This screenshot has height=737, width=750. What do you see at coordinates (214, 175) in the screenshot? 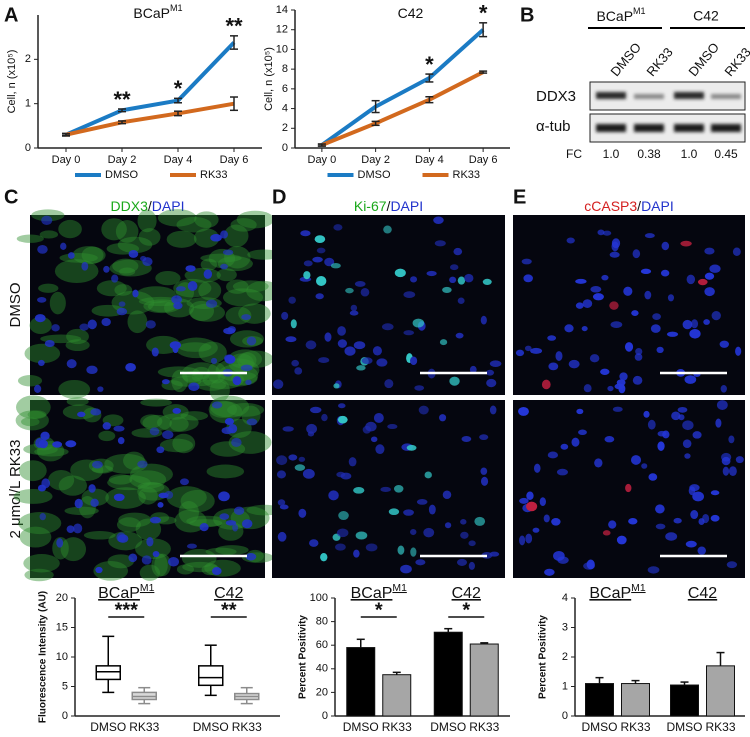
I see `legend-label: RK33` at bounding box center [214, 175].